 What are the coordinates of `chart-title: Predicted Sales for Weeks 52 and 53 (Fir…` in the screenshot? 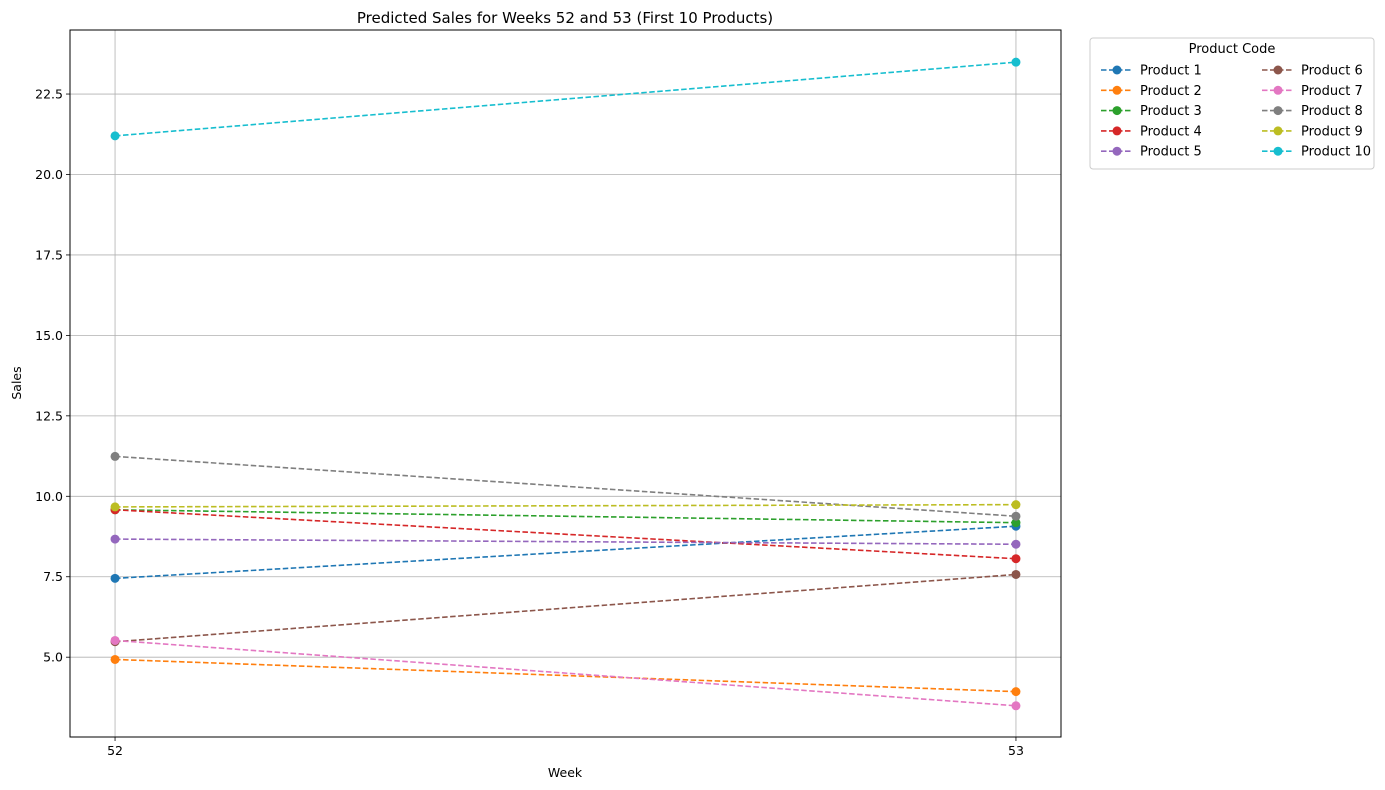 It's located at (565, 18).